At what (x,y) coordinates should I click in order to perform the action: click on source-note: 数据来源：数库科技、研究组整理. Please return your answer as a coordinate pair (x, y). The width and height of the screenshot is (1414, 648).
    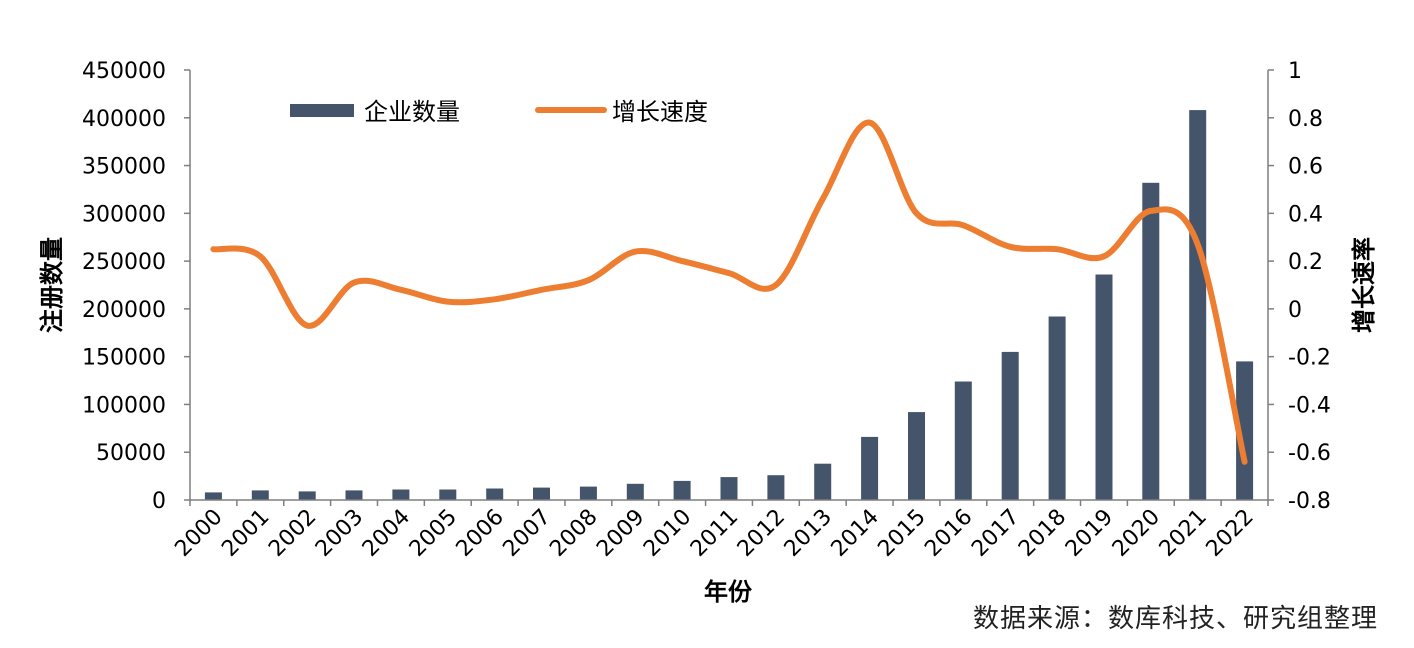
    Looking at the image, I should click on (1175, 619).